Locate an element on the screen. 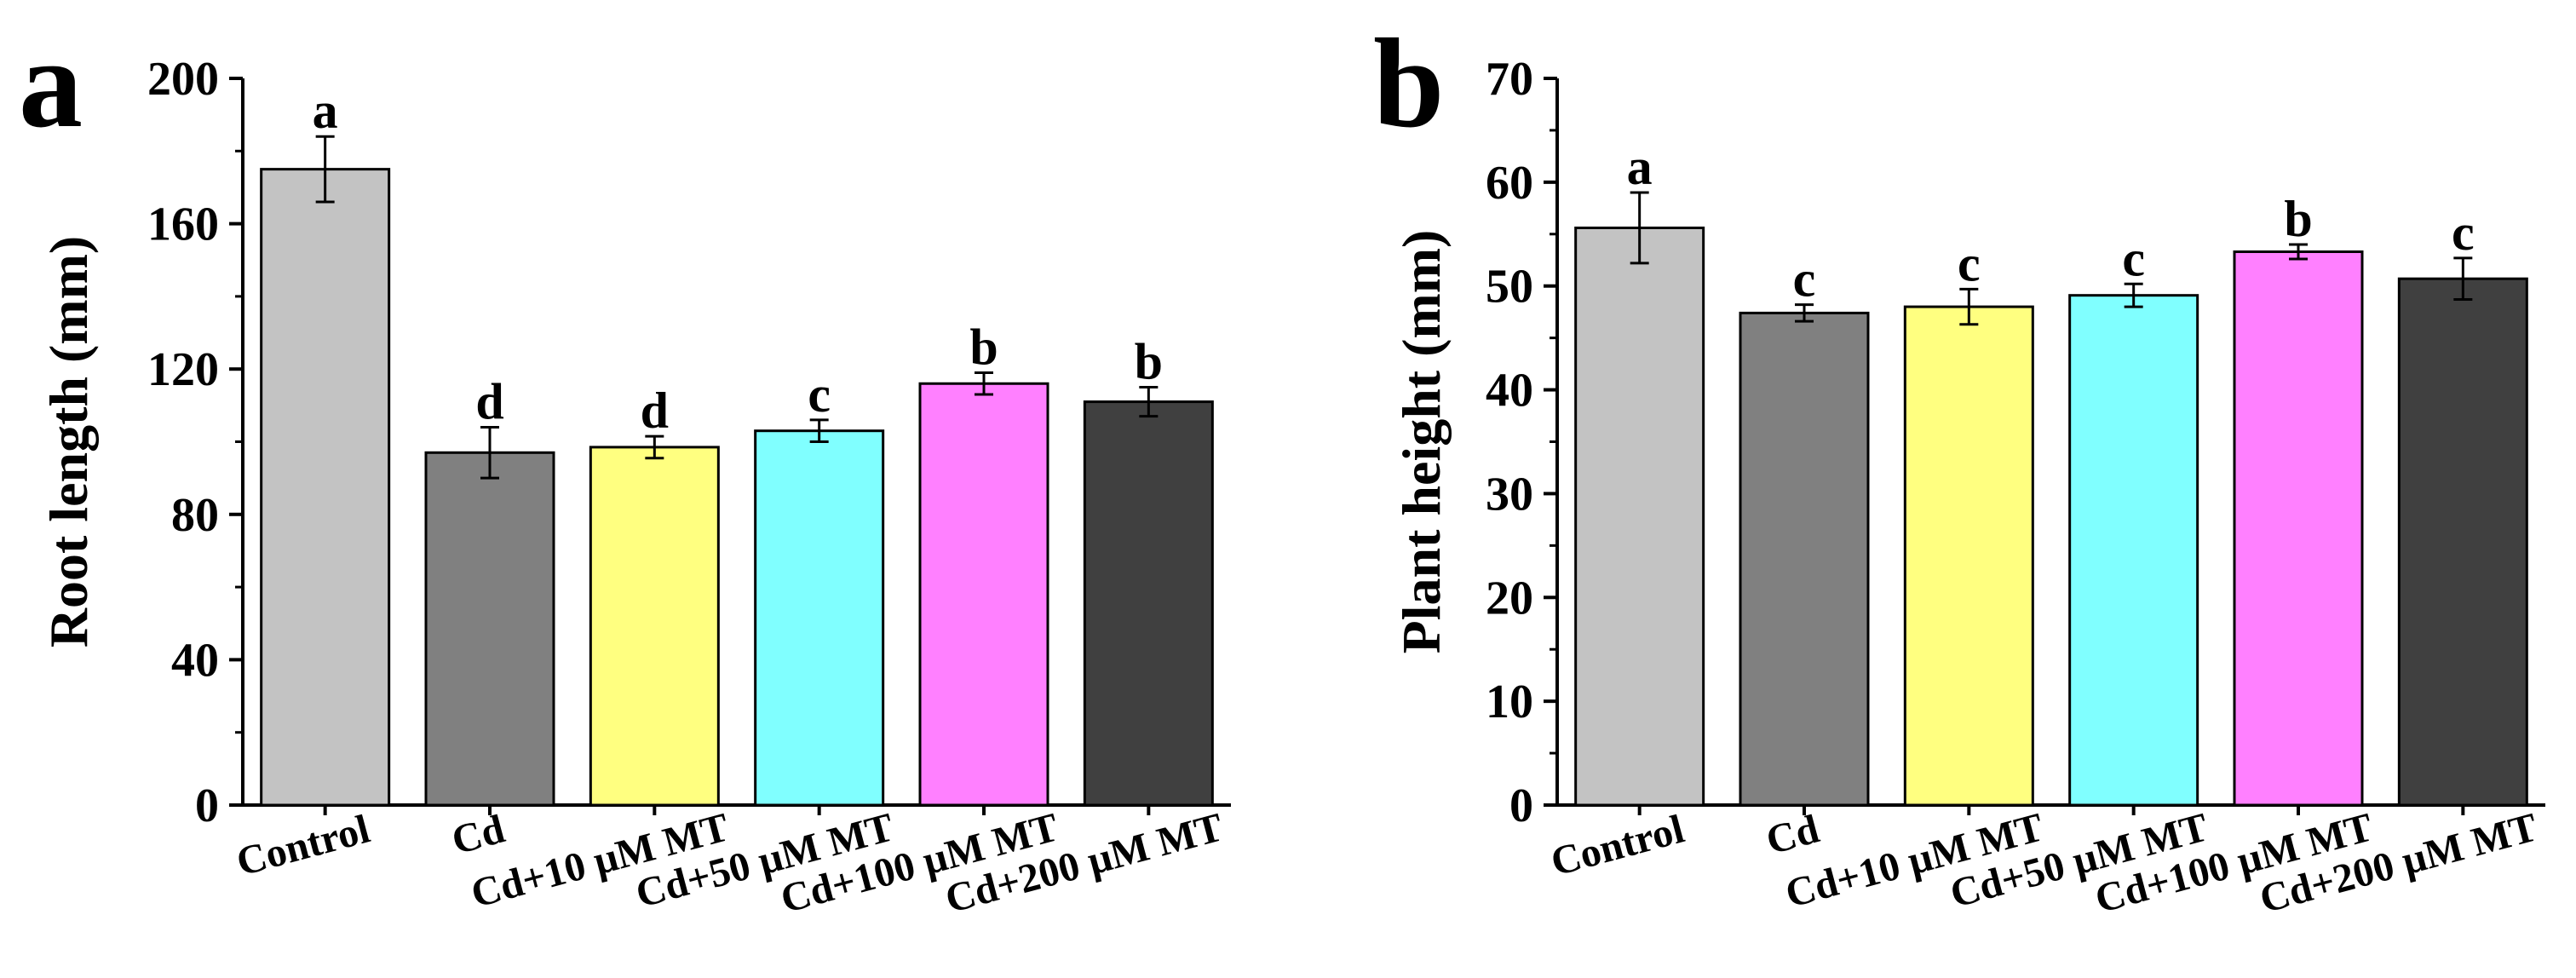 Image resolution: width=2576 pixels, height=978 pixels. y-tick-label: 60 is located at coordinates (1510, 183).